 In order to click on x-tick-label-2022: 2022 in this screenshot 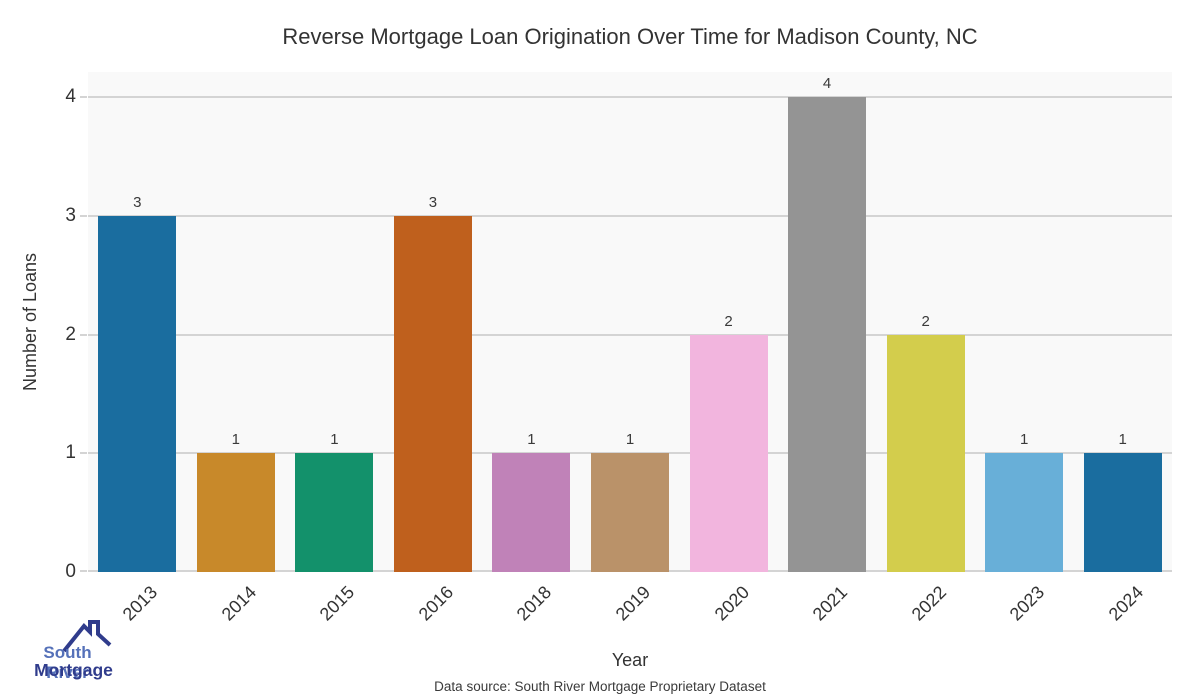, I will do `click(928, 603)`.